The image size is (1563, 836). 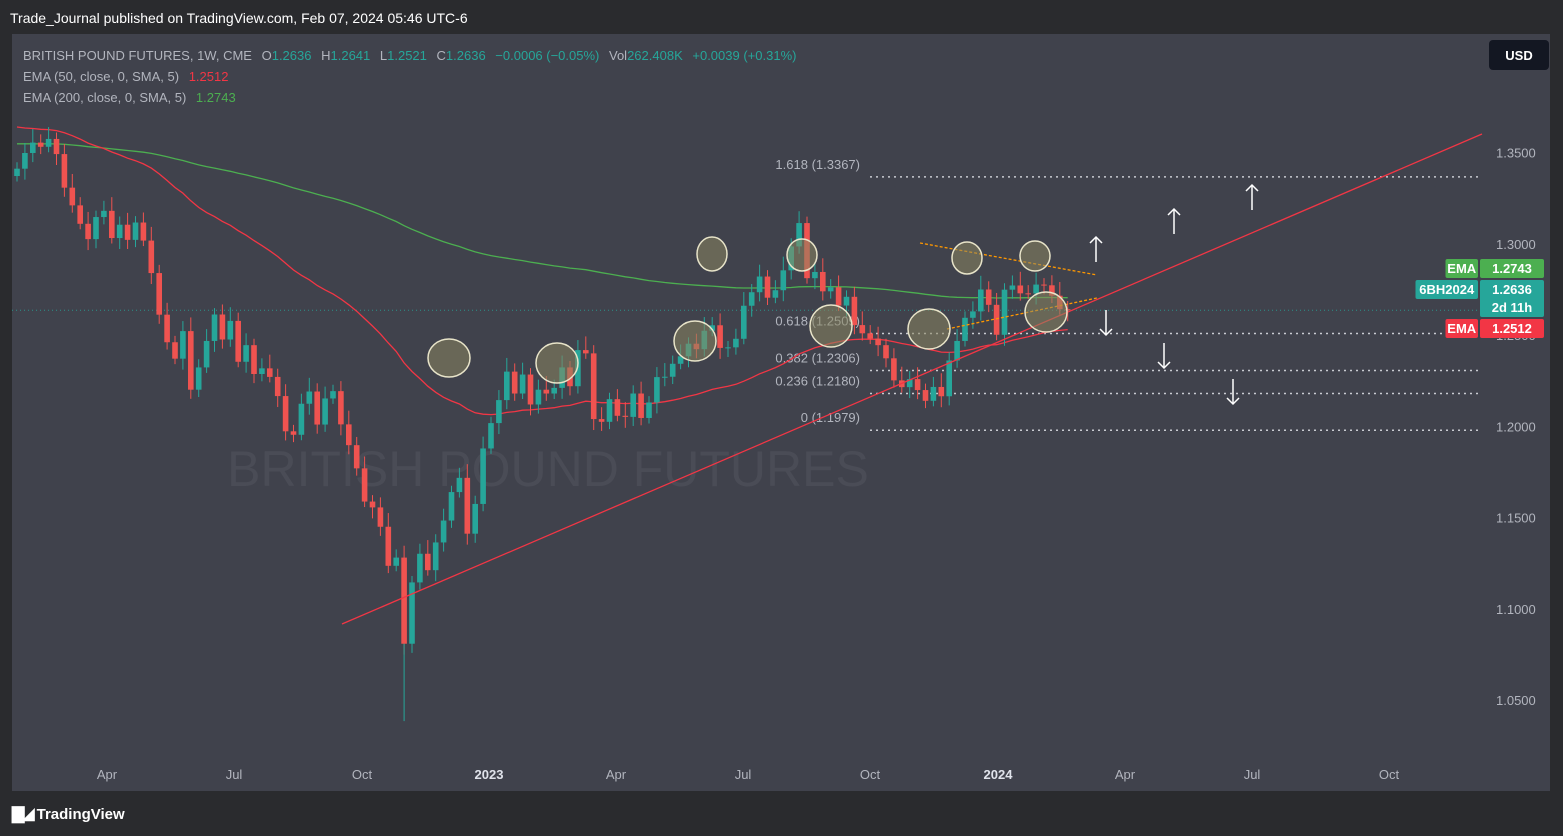 What do you see at coordinates (1516, 609) in the screenshot?
I see `y-axis-tick-label: 1.1000` at bounding box center [1516, 609].